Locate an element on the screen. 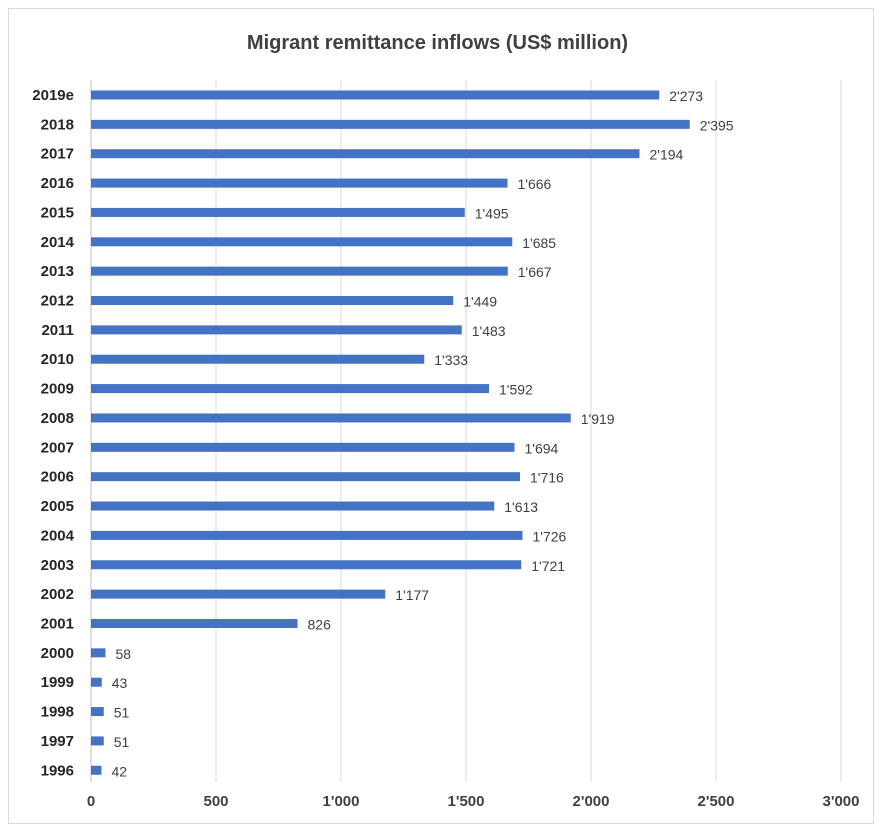 The width and height of the screenshot is (875, 825). x-tick-label: 1'000 is located at coordinates (341, 801).